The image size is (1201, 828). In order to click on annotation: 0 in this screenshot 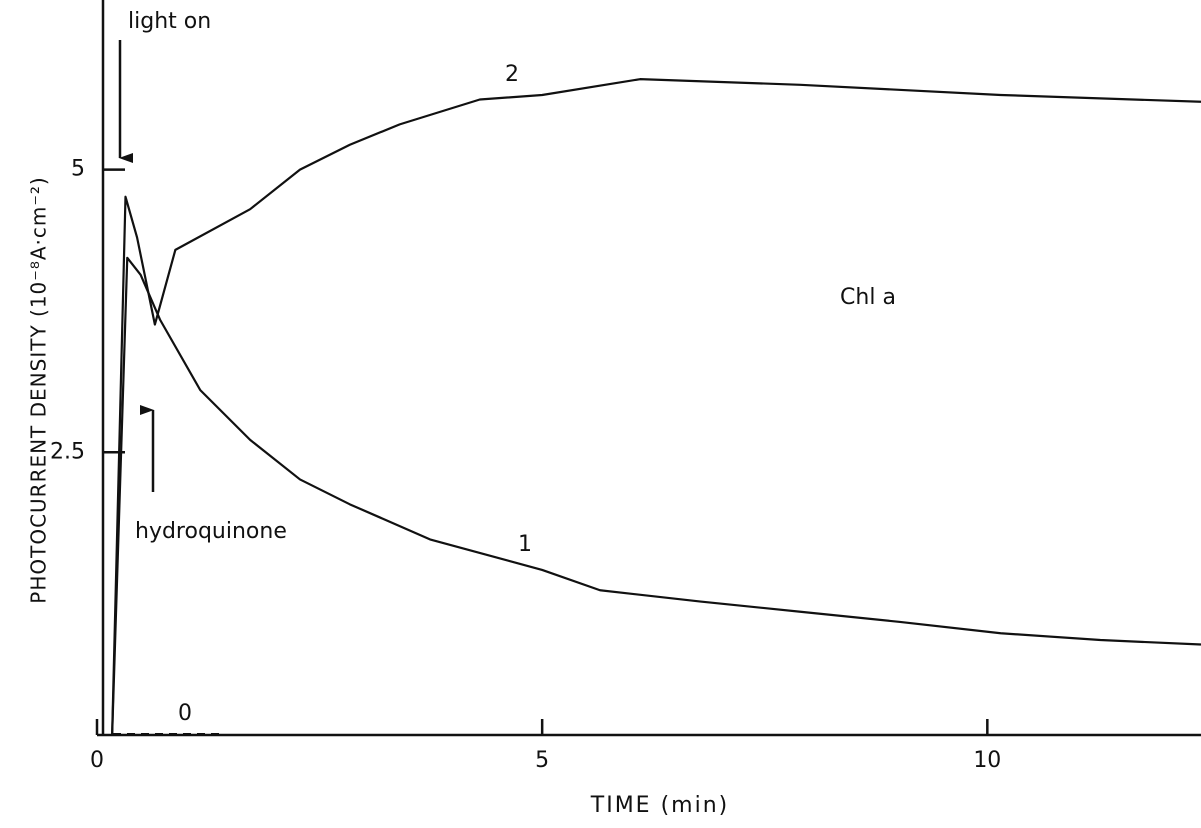, I will do `click(185, 713)`.